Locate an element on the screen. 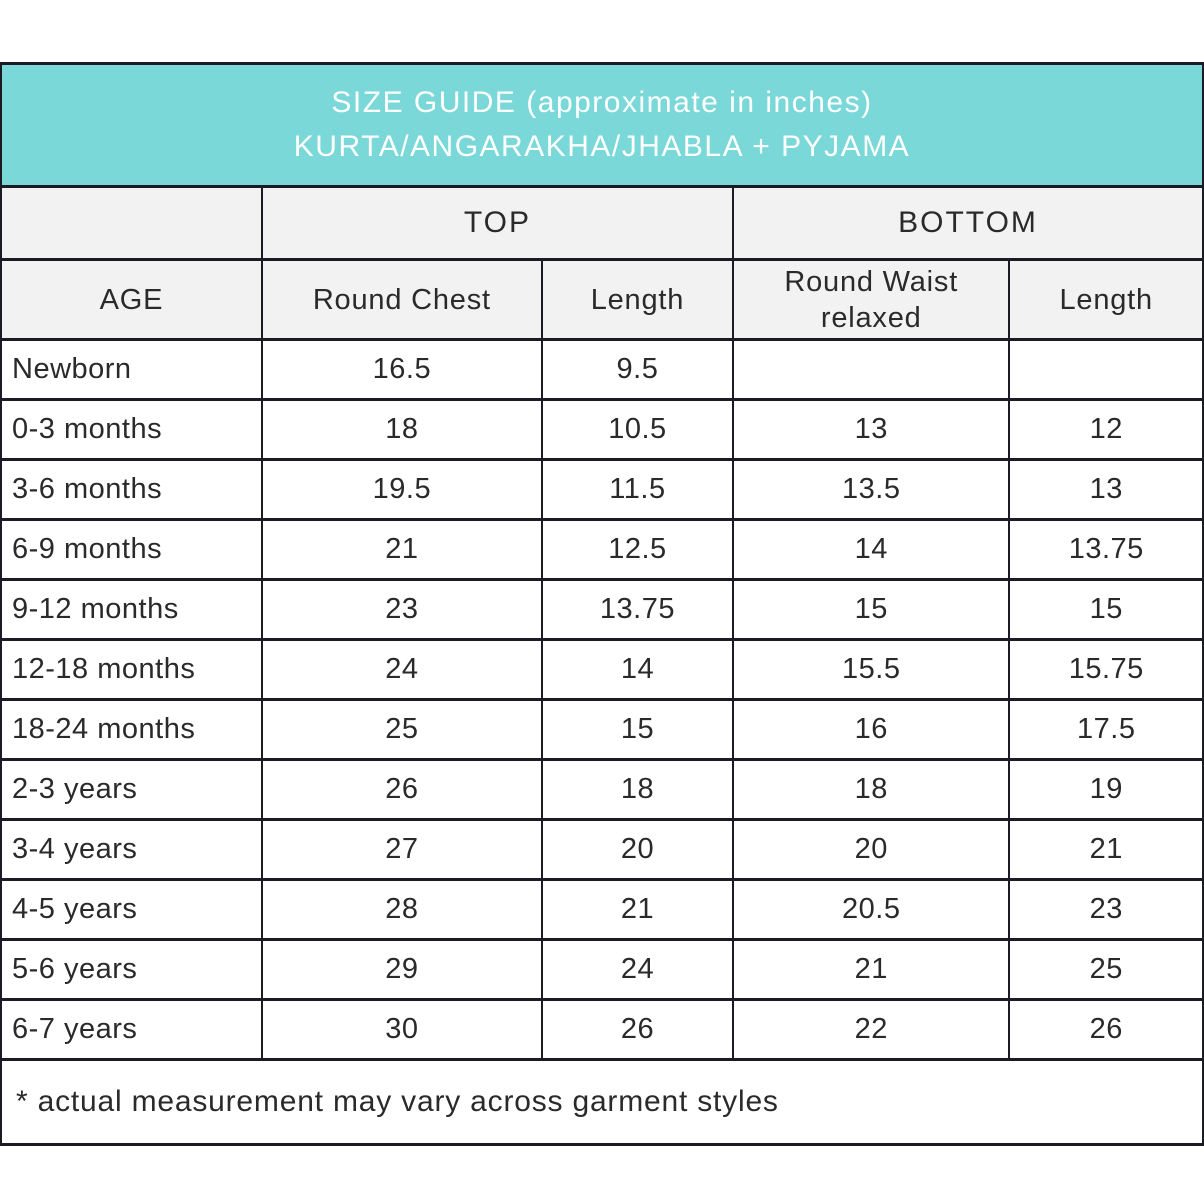 Image resolution: width=1204 pixels, height=1204 pixels. age-cell: 6-9 months is located at coordinates (131, 549).